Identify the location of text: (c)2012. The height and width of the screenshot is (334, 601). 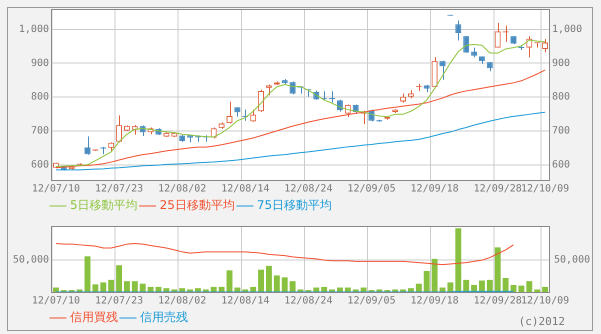
(541, 321).